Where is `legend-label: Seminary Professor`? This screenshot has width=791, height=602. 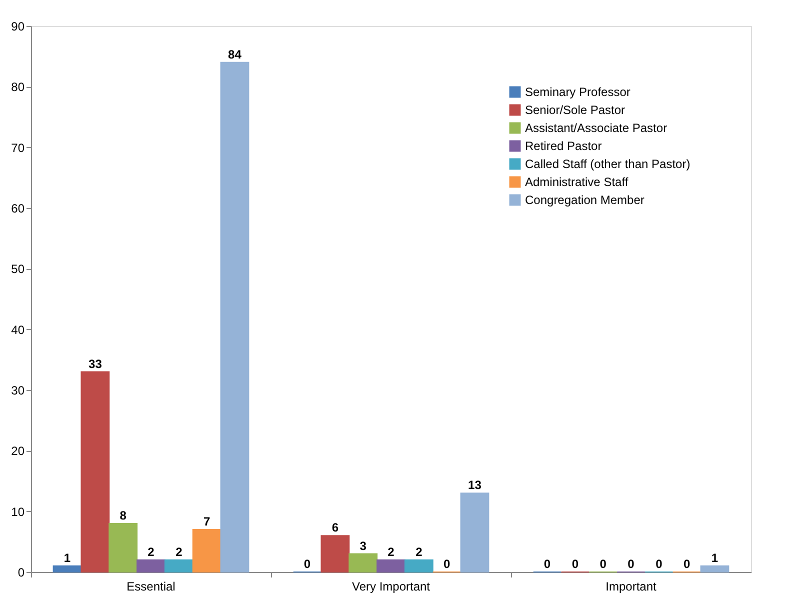
legend-label: Seminary Professor is located at coordinates (577, 92).